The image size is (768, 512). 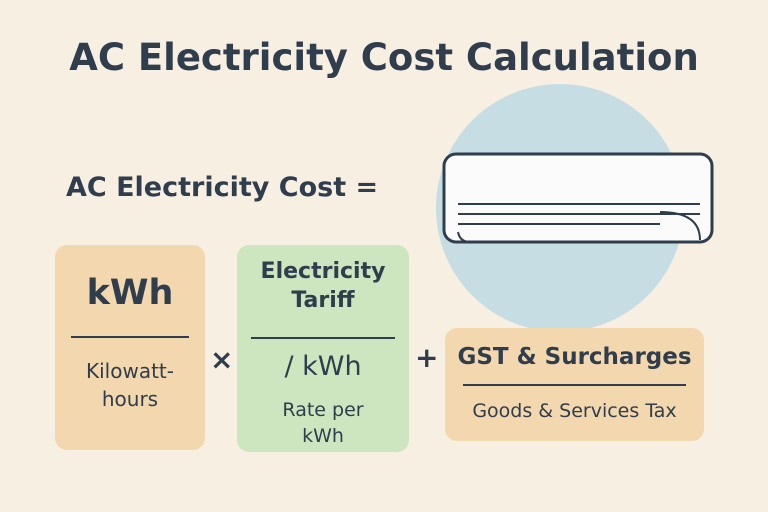 I want to click on term-description: Rate per kWh, so click(x=323, y=423).